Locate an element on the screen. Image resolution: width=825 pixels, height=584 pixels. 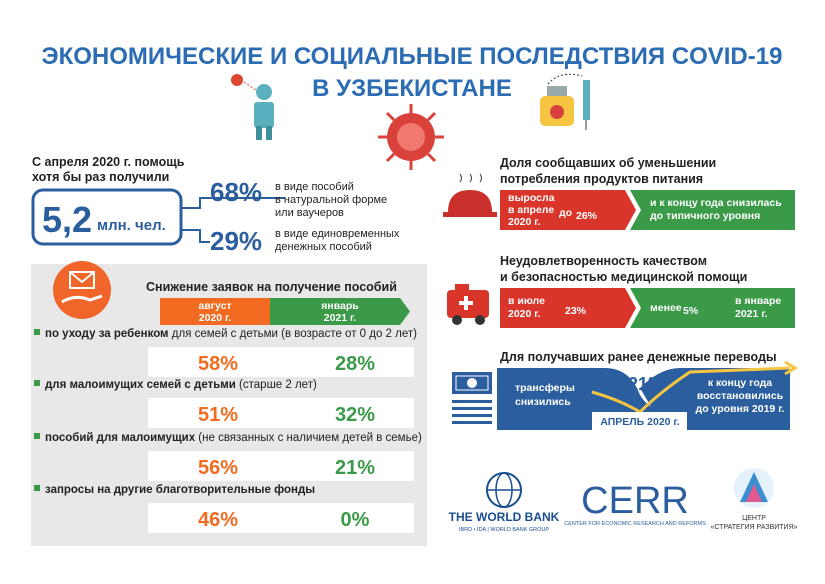
remit-title: Для получавших ранее денежные переводы is located at coordinates (638, 357).